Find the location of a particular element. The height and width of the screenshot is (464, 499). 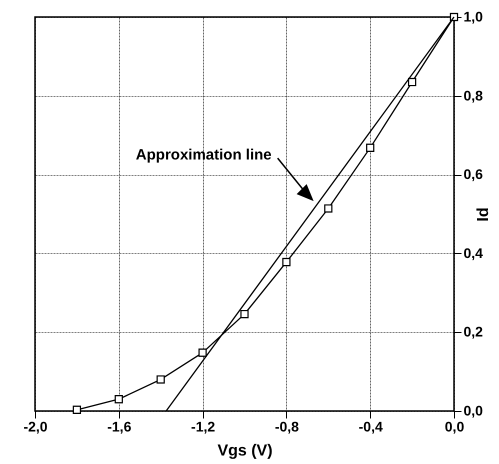

y-tick-label: 0,8 is located at coordinates (474, 95).